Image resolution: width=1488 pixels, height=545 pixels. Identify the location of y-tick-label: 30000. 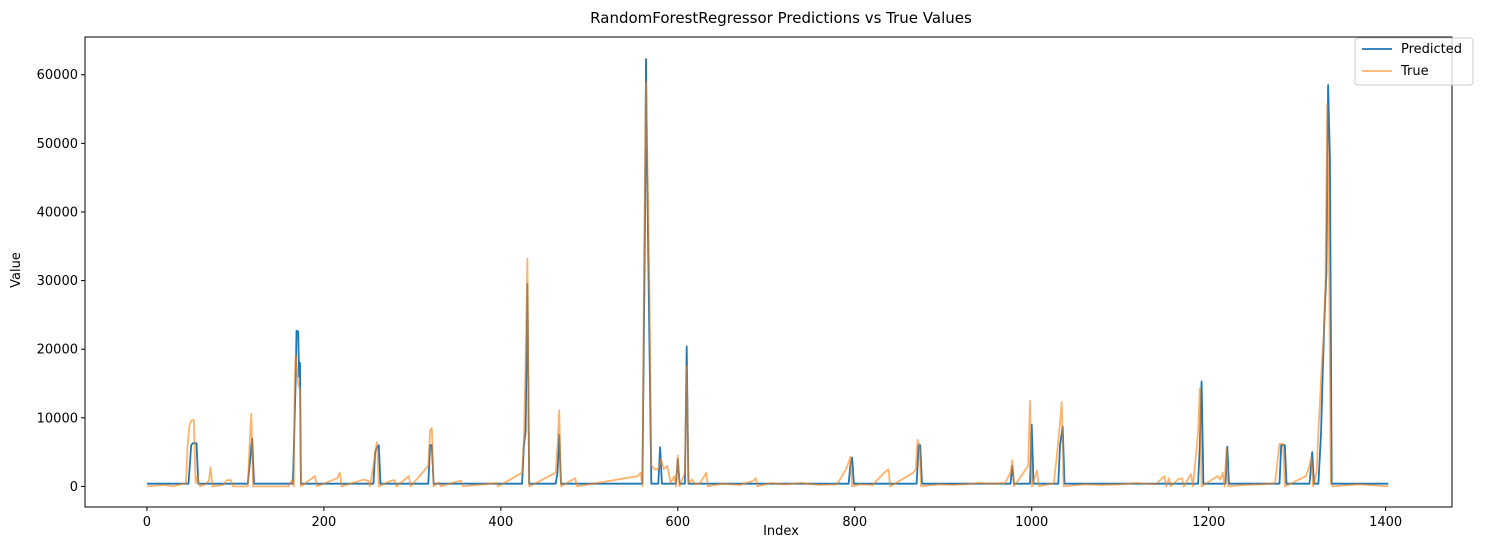
(57, 281).